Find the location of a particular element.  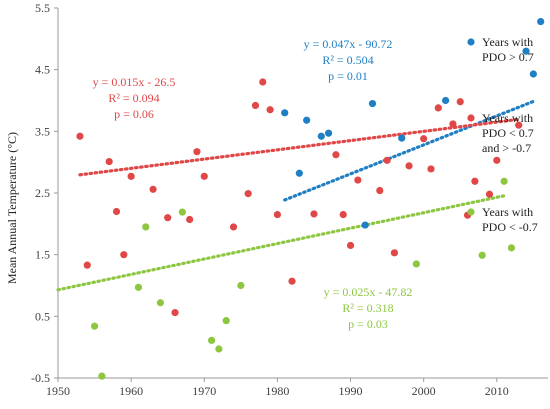

regression-annotation-series-1: p = 0.06 is located at coordinates (134, 114).